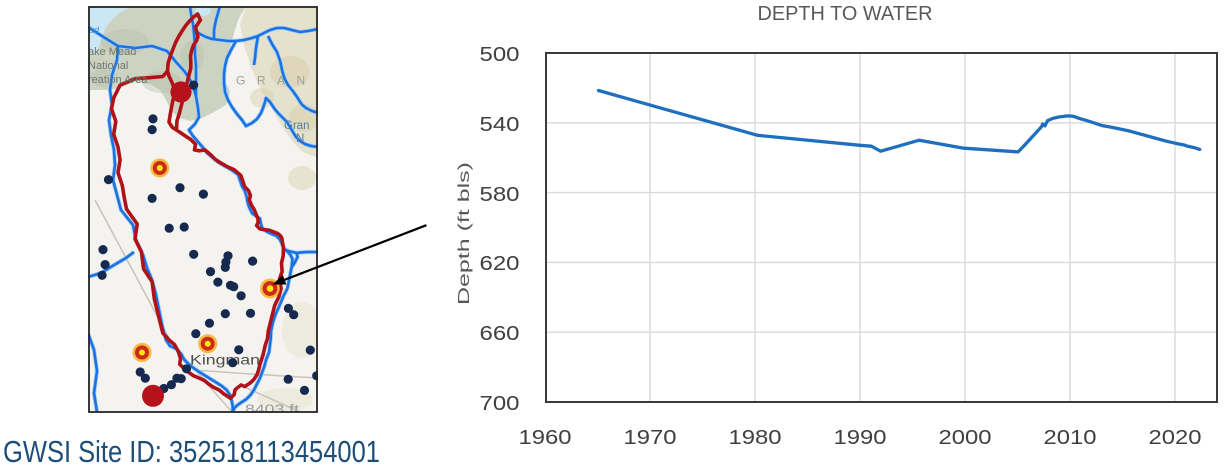 The width and height of the screenshot is (1225, 475). Describe the element at coordinates (860, 438) in the screenshot. I see `svg-text: 1990` at that location.